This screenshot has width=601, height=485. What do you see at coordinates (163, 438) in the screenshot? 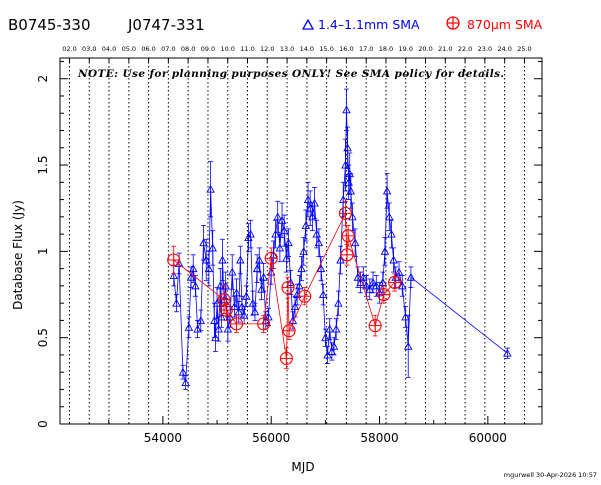
I see `x-tick-label: 54000` at bounding box center [163, 438].